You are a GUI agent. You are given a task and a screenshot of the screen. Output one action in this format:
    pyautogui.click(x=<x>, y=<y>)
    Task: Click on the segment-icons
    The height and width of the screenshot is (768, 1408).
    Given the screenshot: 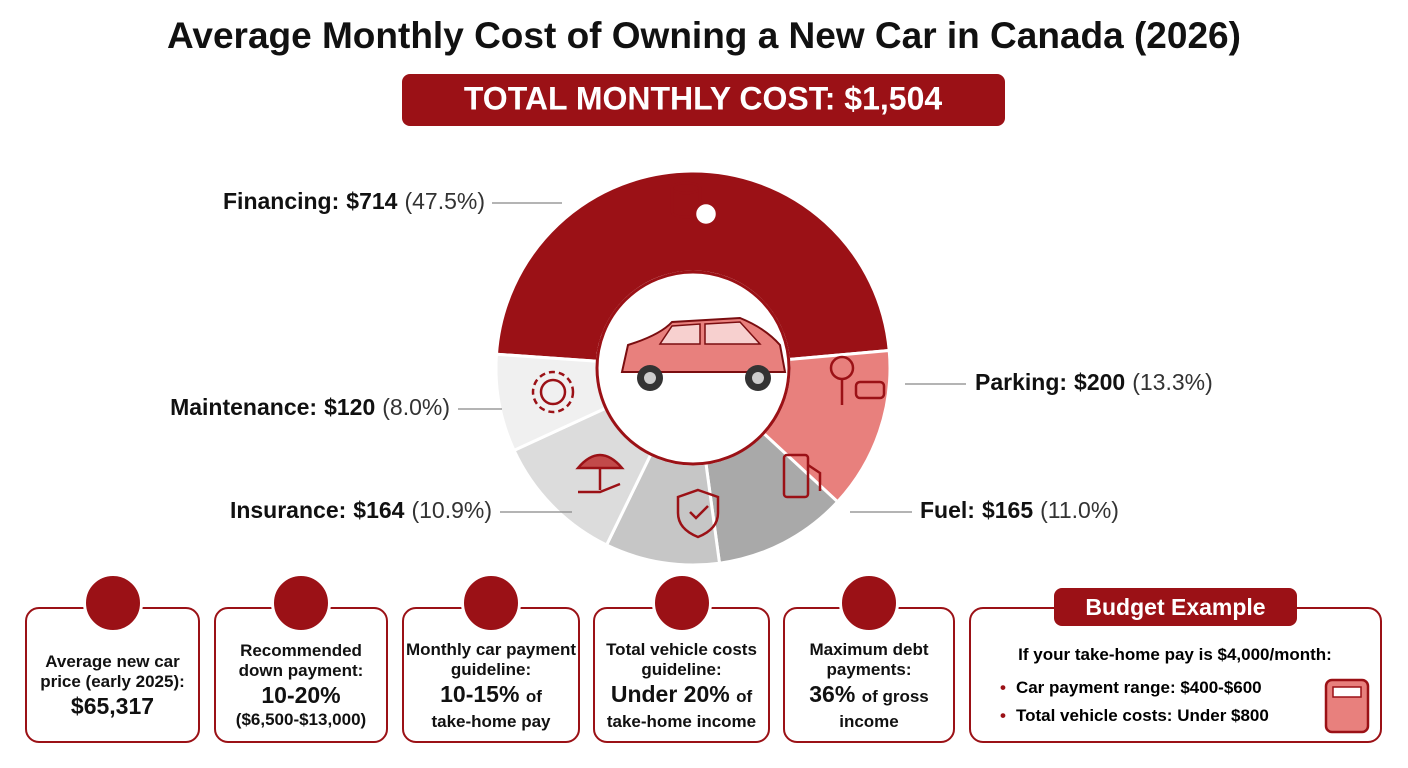 What is the action you would take?
    pyautogui.click(x=708, y=360)
    